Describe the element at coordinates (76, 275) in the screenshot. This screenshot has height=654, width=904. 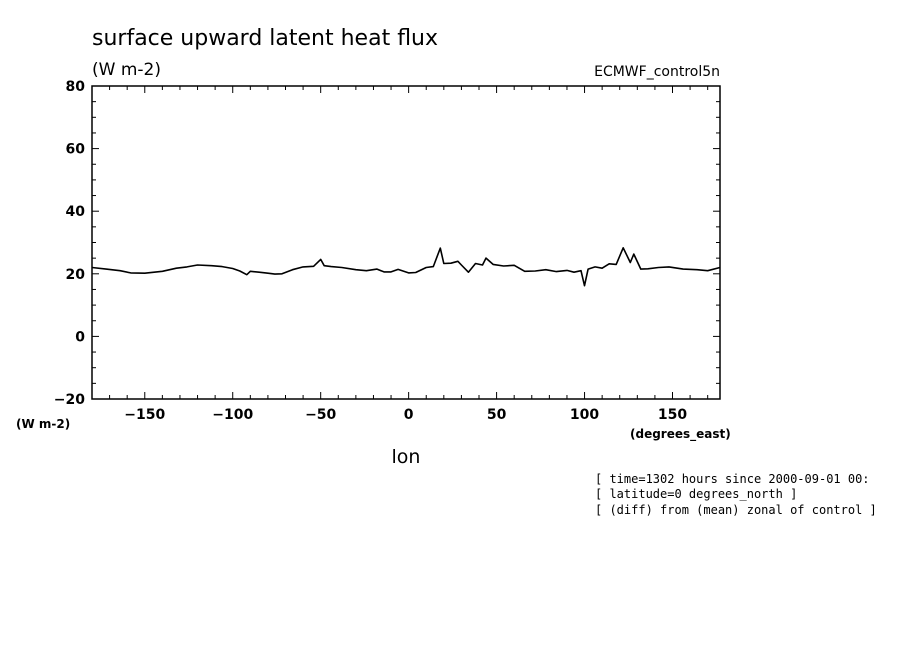
I see `y-tick-label: 20` at that location.